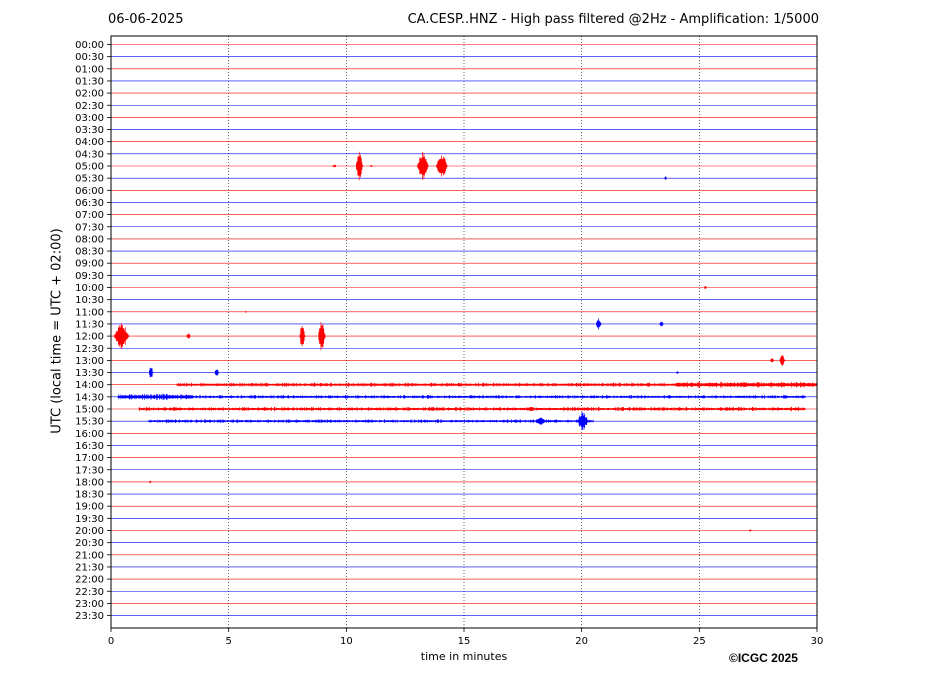  Describe the element at coordinates (89, 567) in the screenshot. I see `y-tick-label: 21:30` at that location.